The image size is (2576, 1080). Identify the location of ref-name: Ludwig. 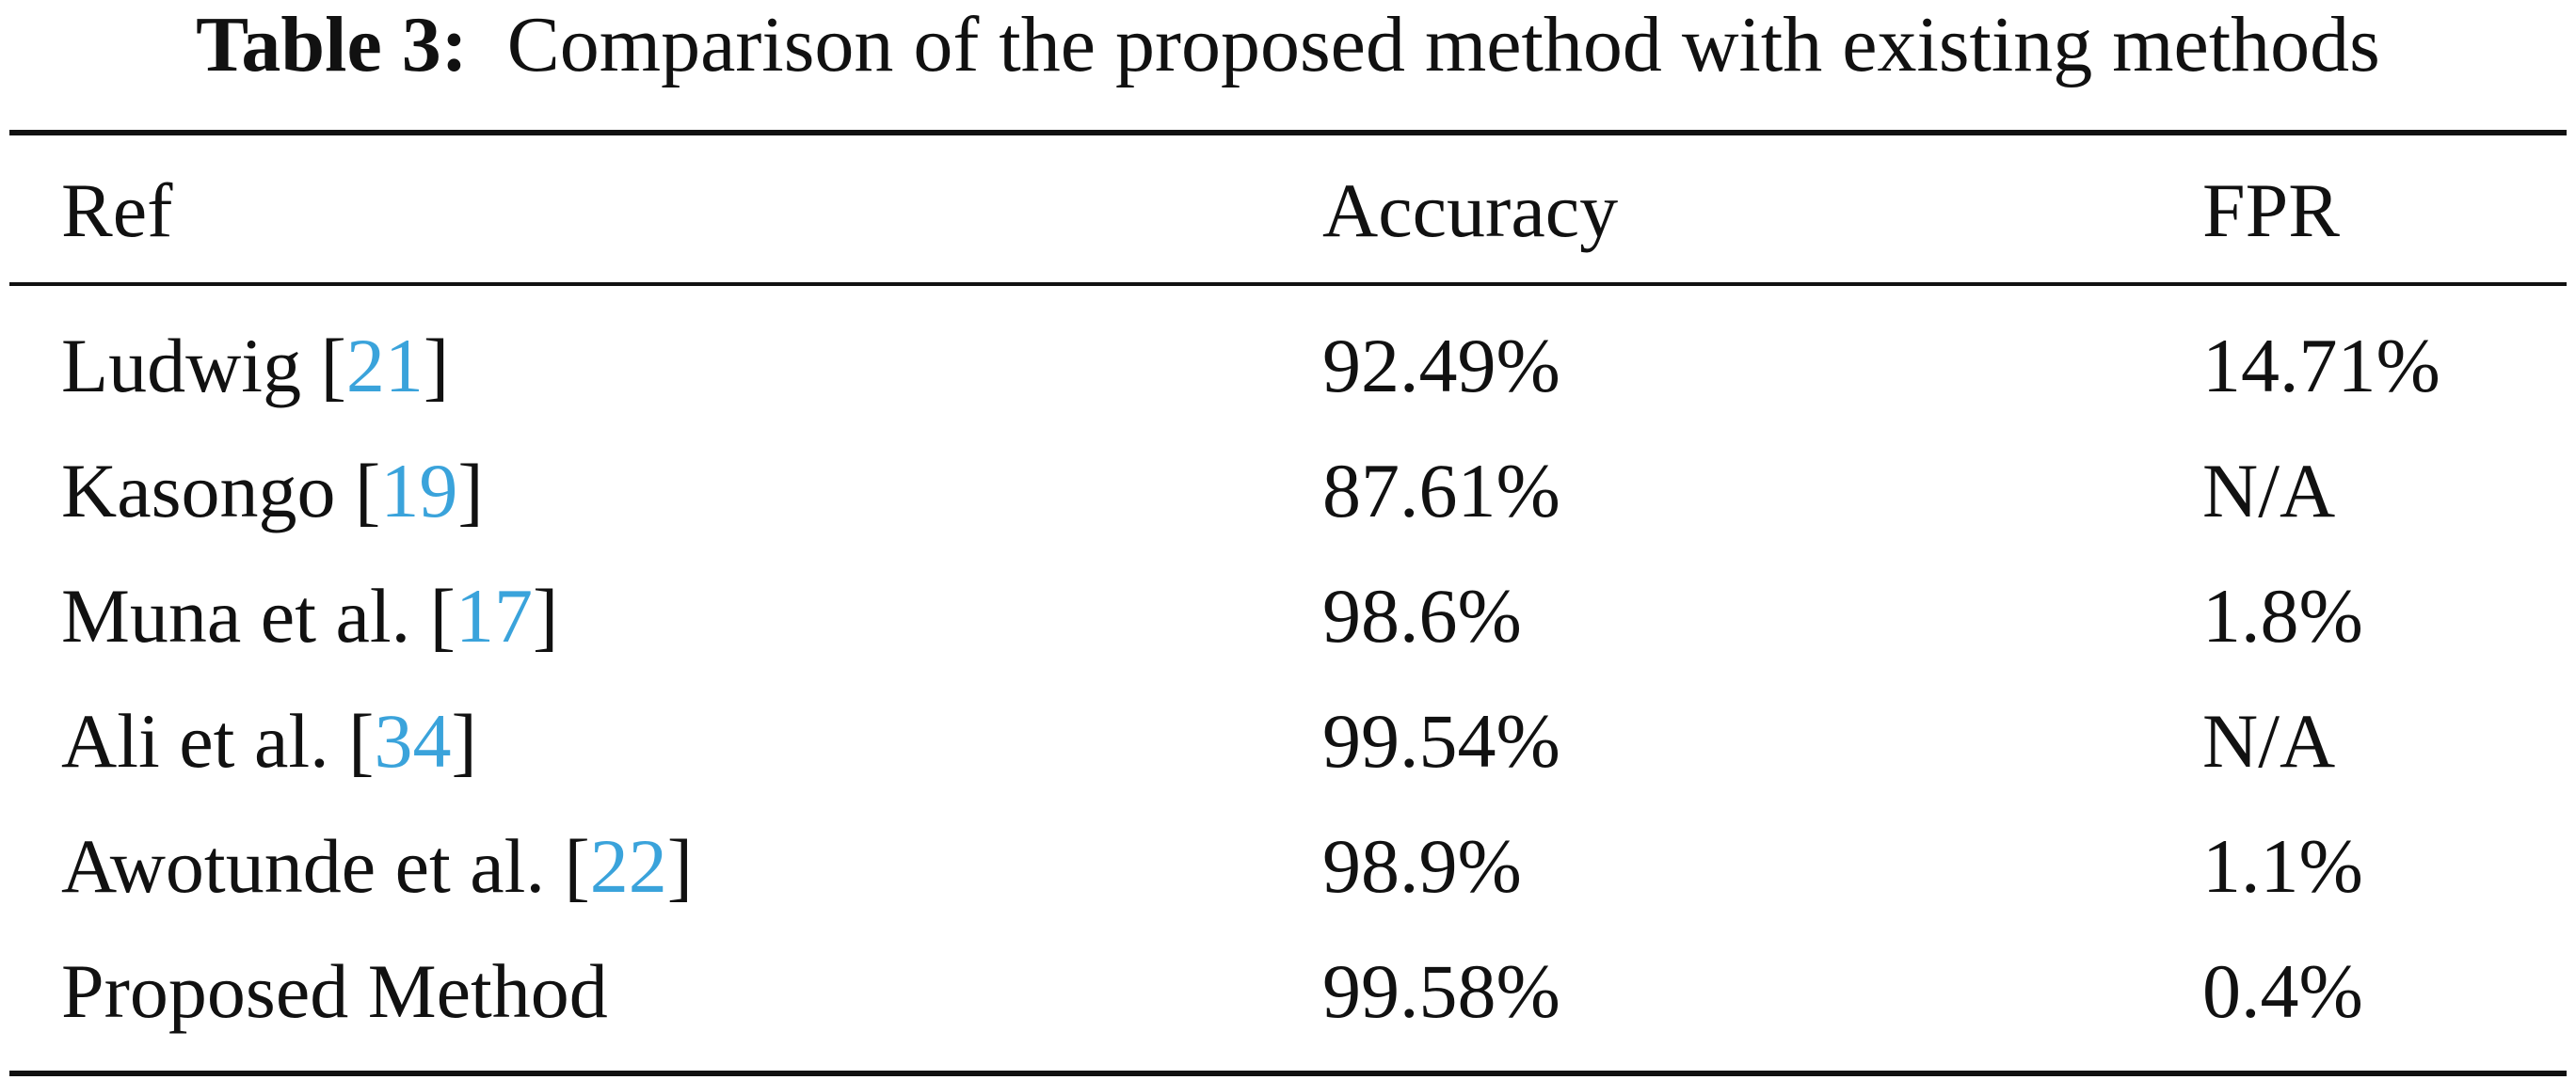
(181, 365).